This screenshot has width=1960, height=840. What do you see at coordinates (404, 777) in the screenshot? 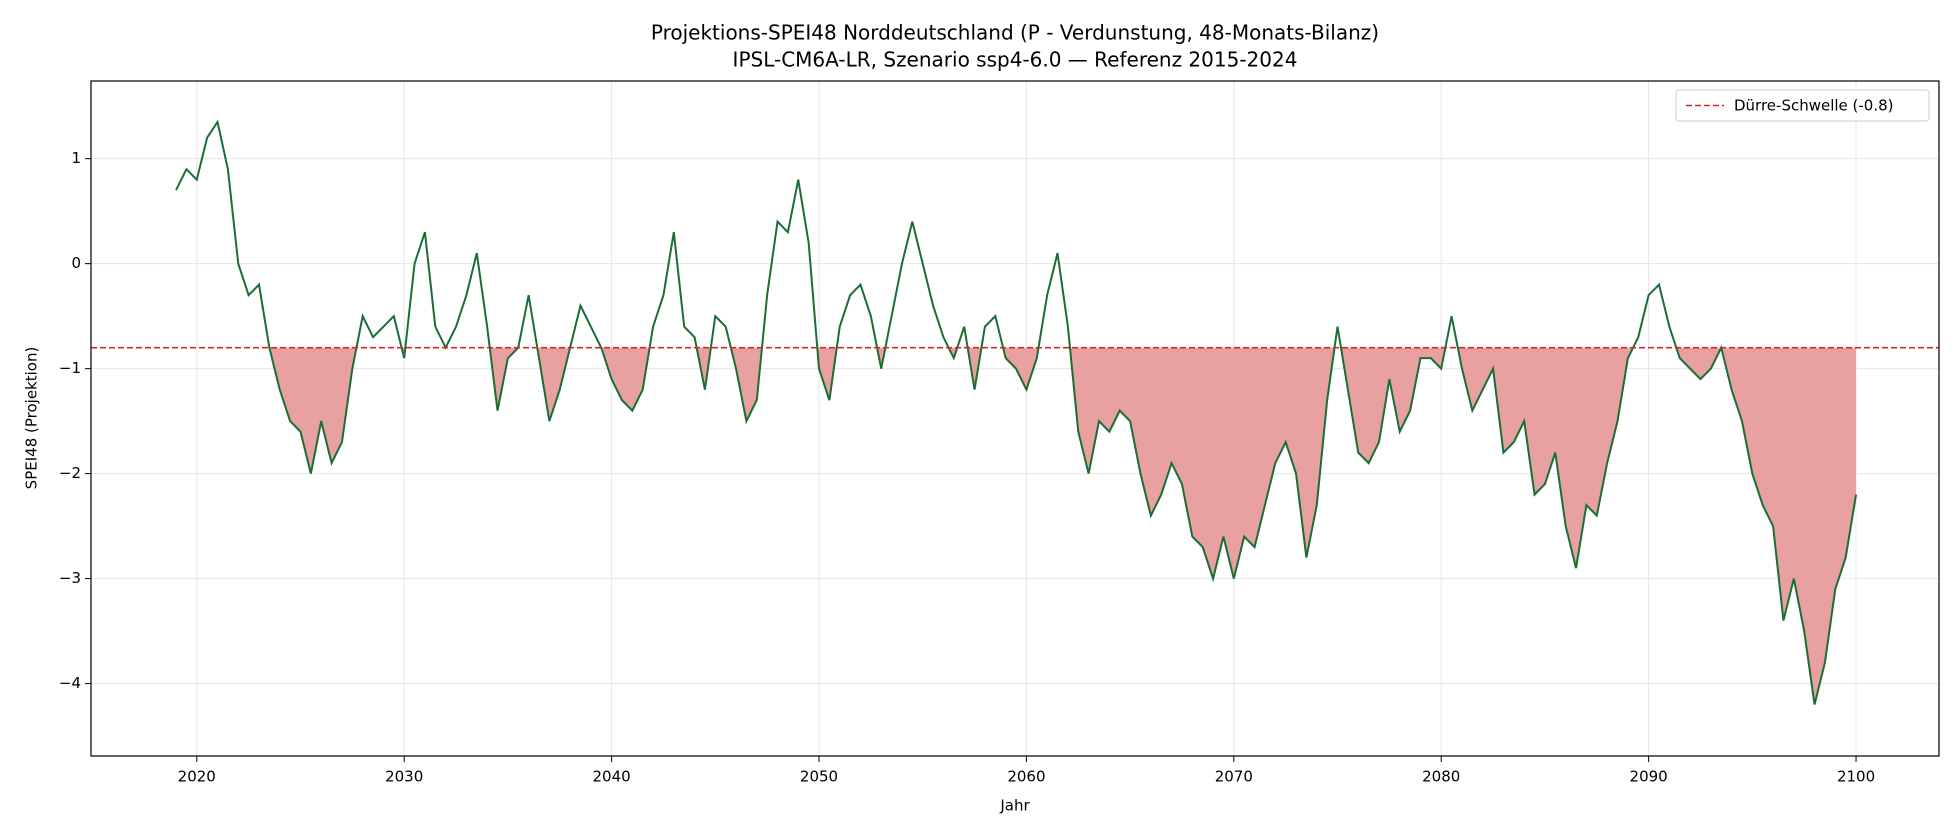
I see `x-tick-label: 2030` at bounding box center [404, 777].